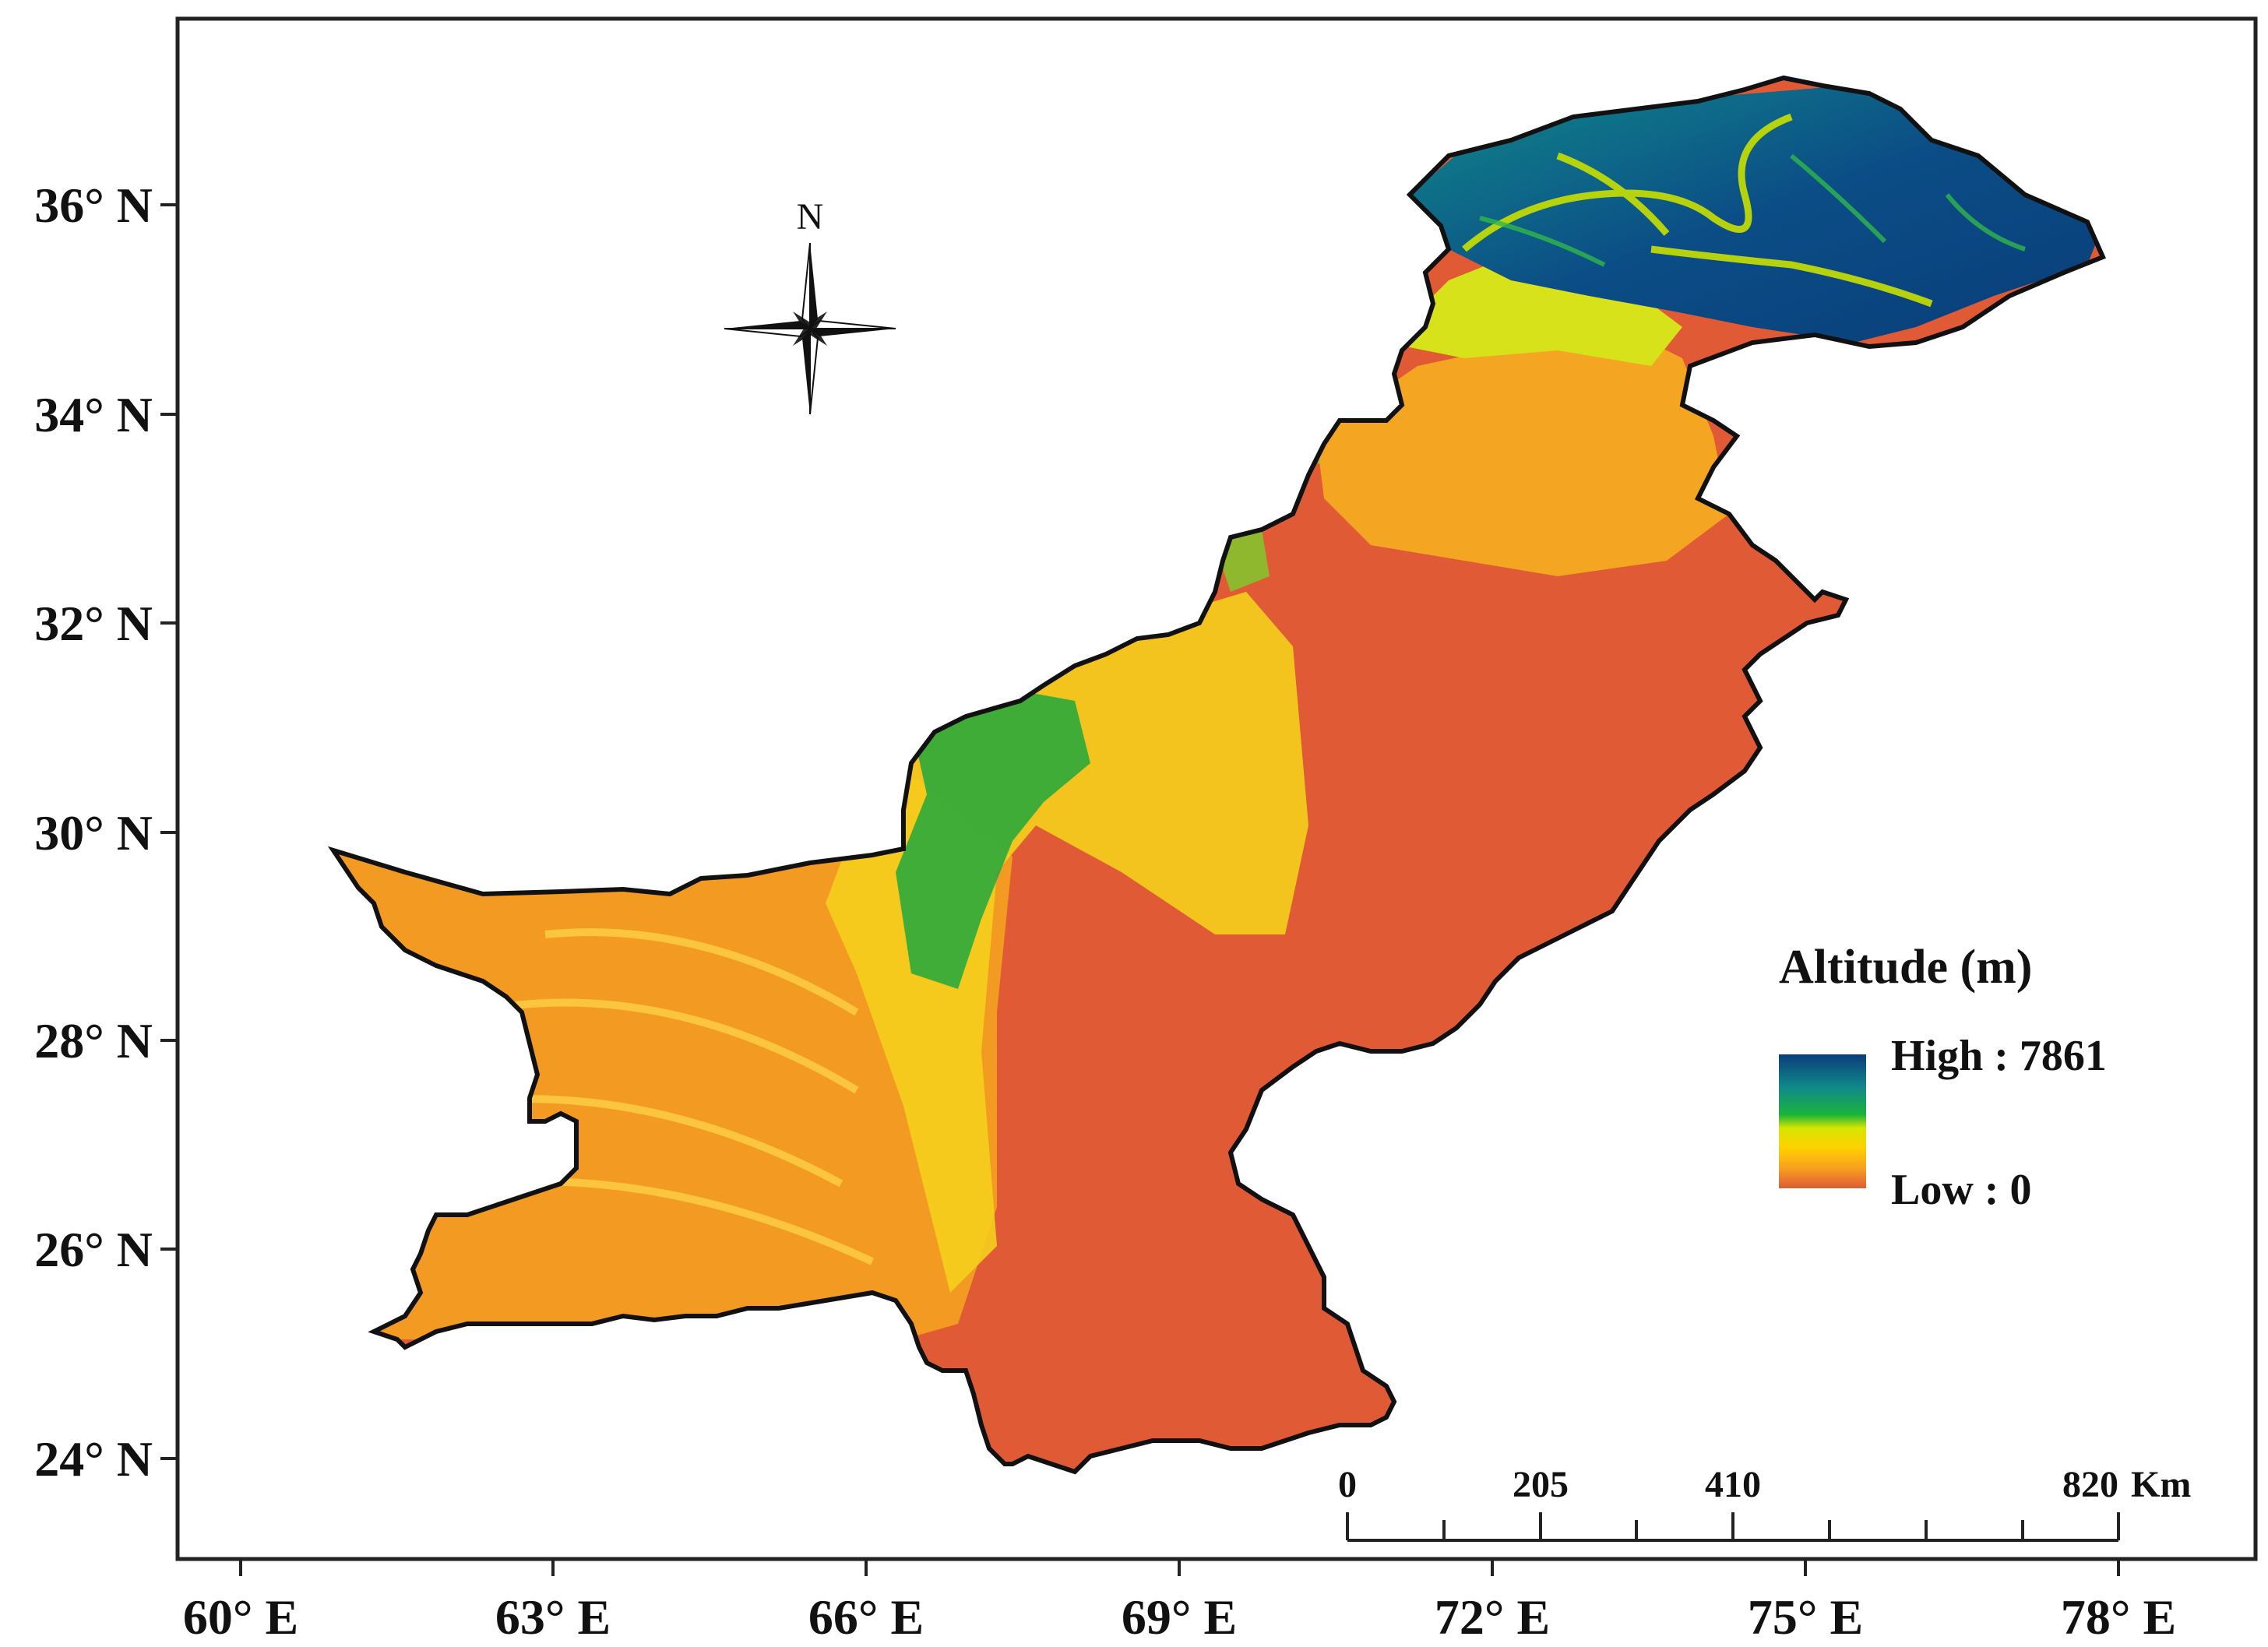 The image size is (2268, 1647). What do you see at coordinates (1733, 1485) in the screenshot?
I see `scale-label: 410` at bounding box center [1733, 1485].